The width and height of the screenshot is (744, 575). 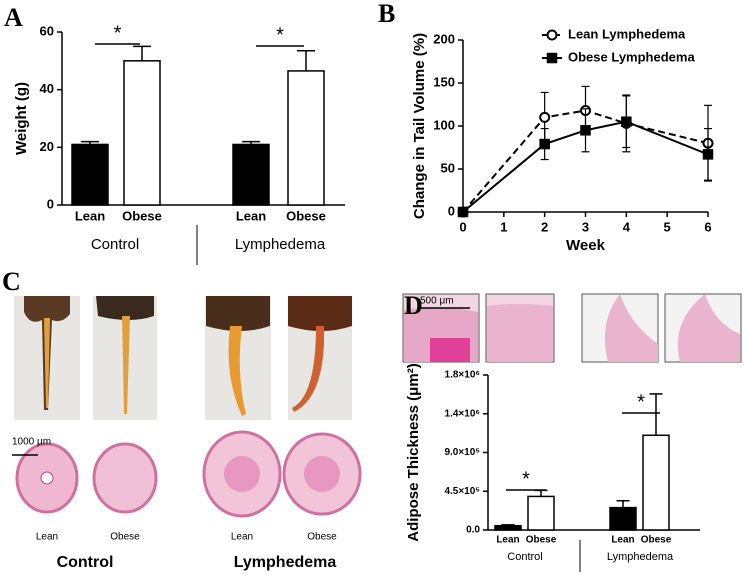 What do you see at coordinates (187, 474) in the screenshot?
I see `cross-sections` at bounding box center [187, 474].